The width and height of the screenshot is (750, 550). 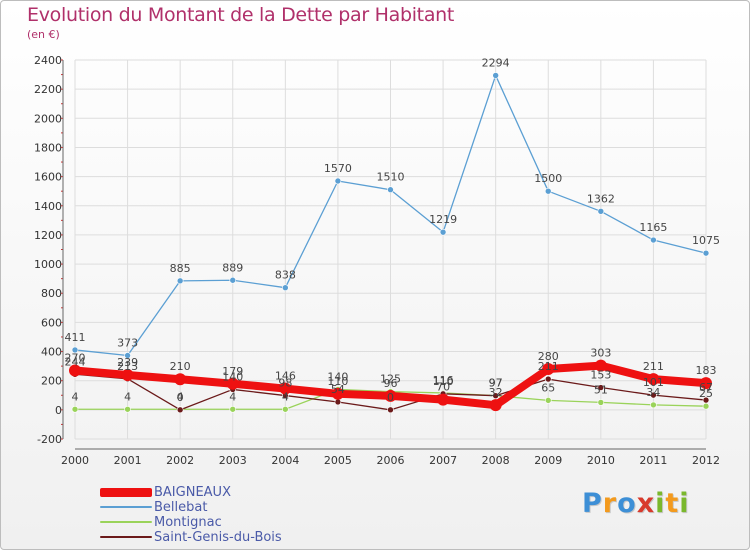 I want to click on data-label: 1362, so click(x=601, y=198).